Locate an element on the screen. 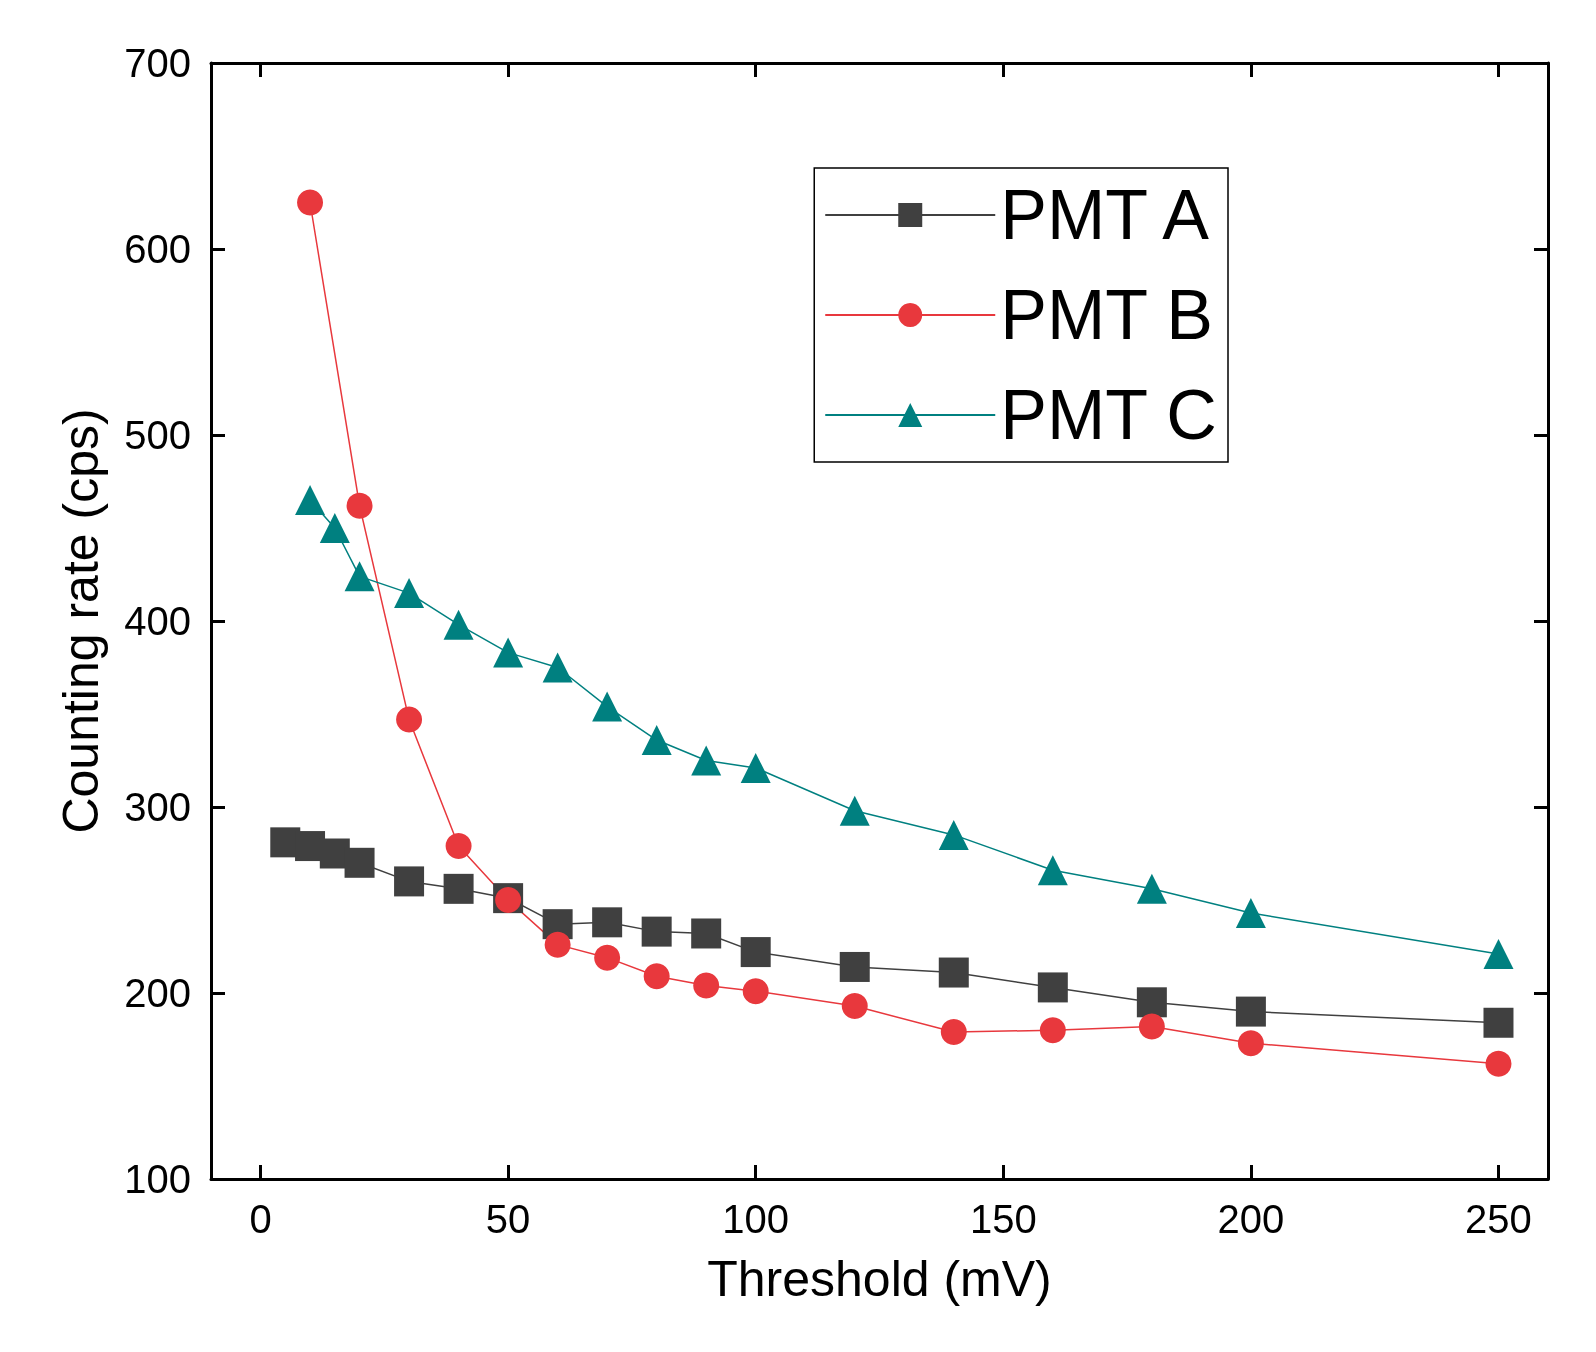 This screenshot has height=1352, width=1596. y-tick-label: 100 is located at coordinates (157, 1179).